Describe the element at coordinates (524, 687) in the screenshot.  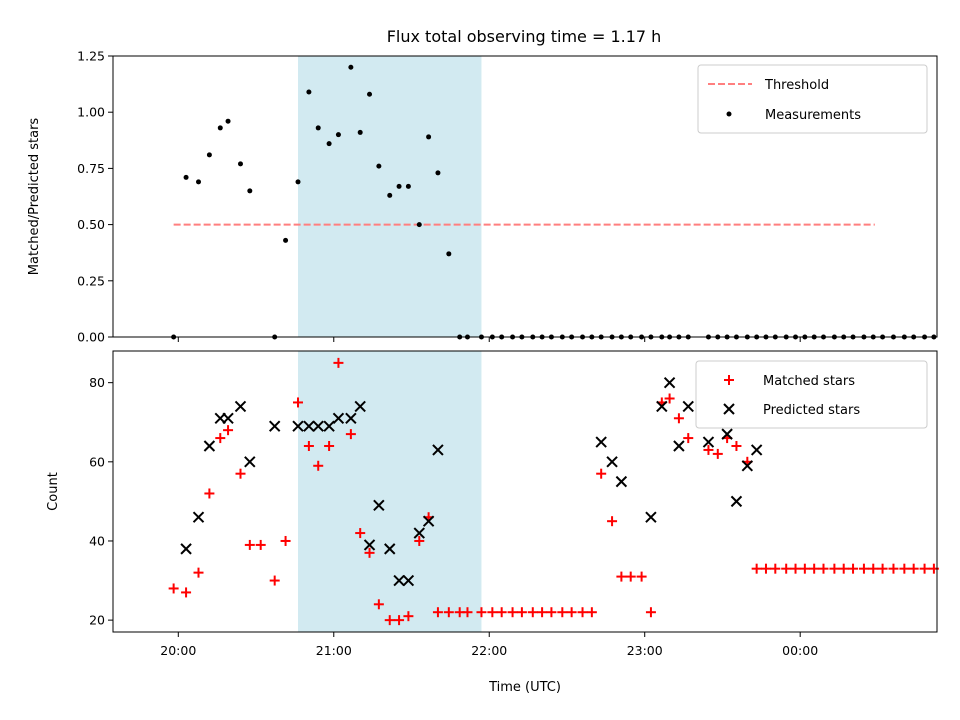
I see `x-axis-label: Time (UTC)` at that location.